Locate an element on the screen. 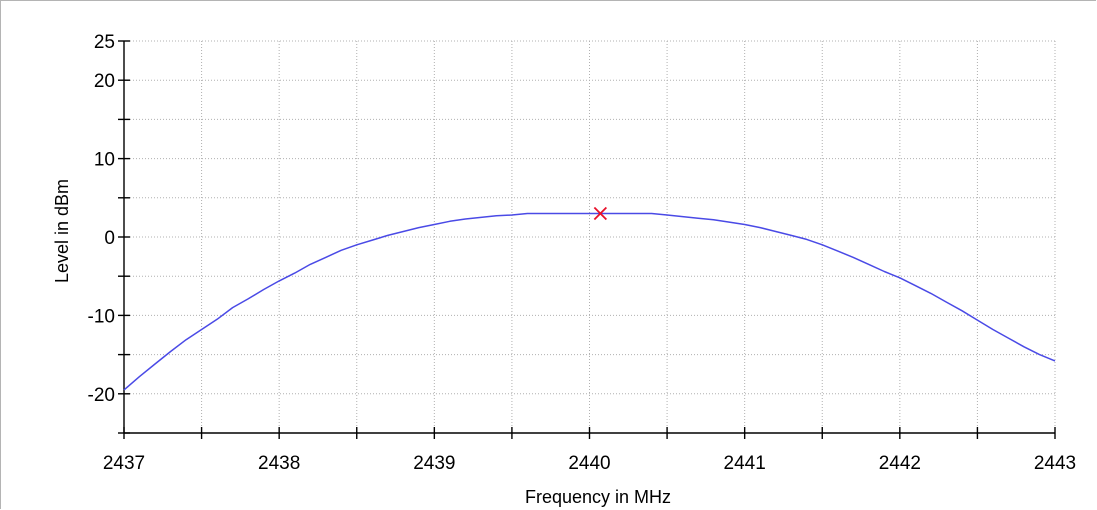  x-tick-label: 2440 is located at coordinates (589, 463).